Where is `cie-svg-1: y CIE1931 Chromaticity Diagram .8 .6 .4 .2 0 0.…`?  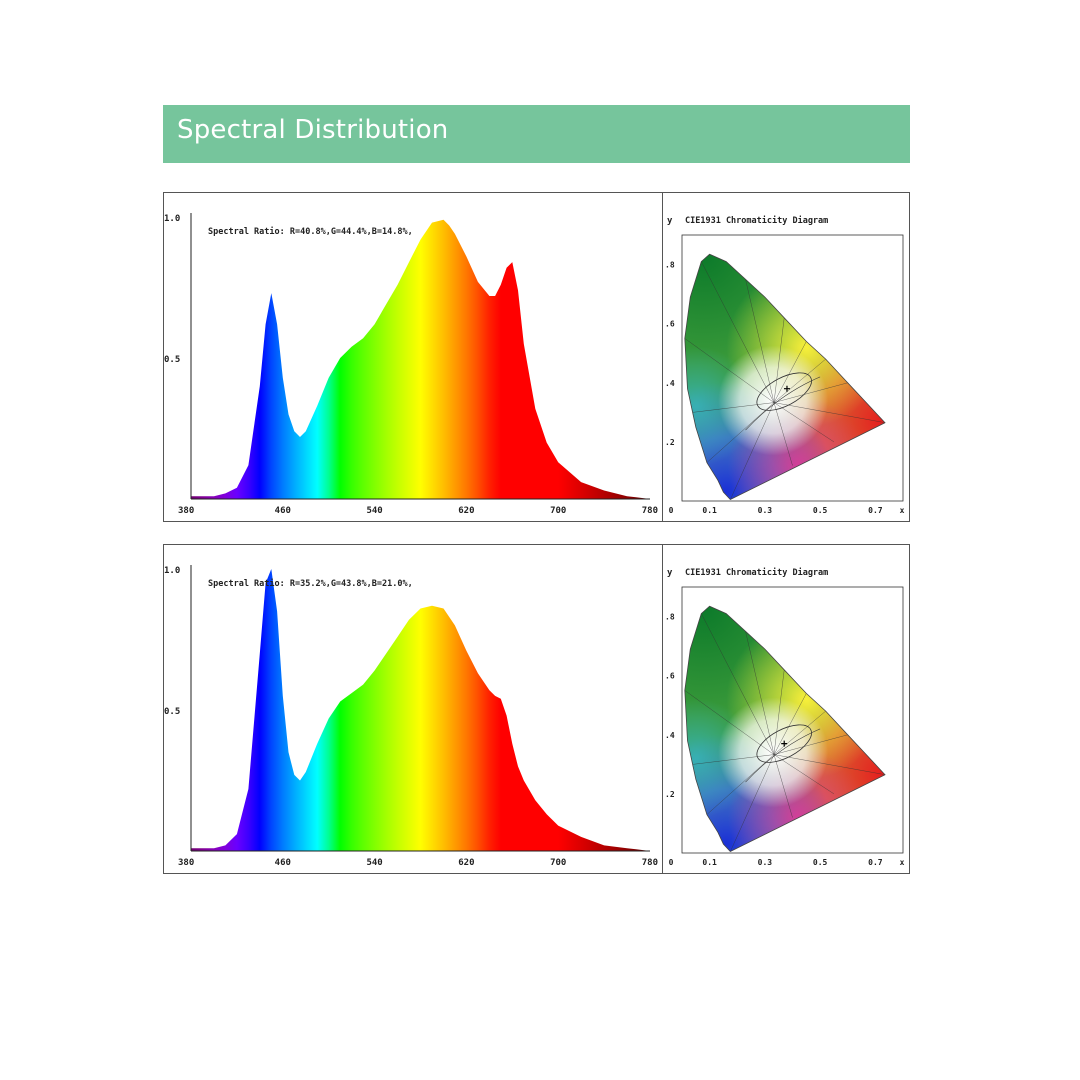
cie-svg-1: y CIE1931 Chromaticity Diagram .8 .6 .4 .2 0 0.… is located at coordinates (785, 365).